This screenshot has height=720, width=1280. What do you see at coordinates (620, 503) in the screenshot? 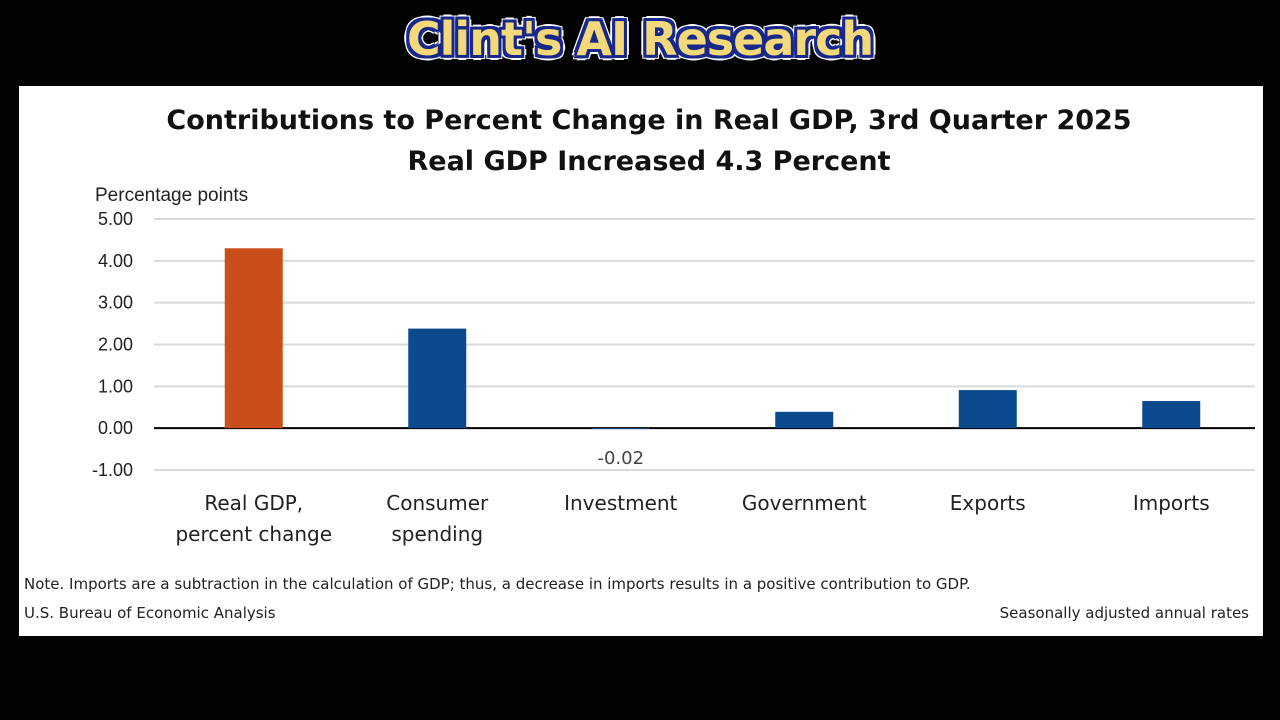
I see `category-label: Investment` at bounding box center [620, 503].